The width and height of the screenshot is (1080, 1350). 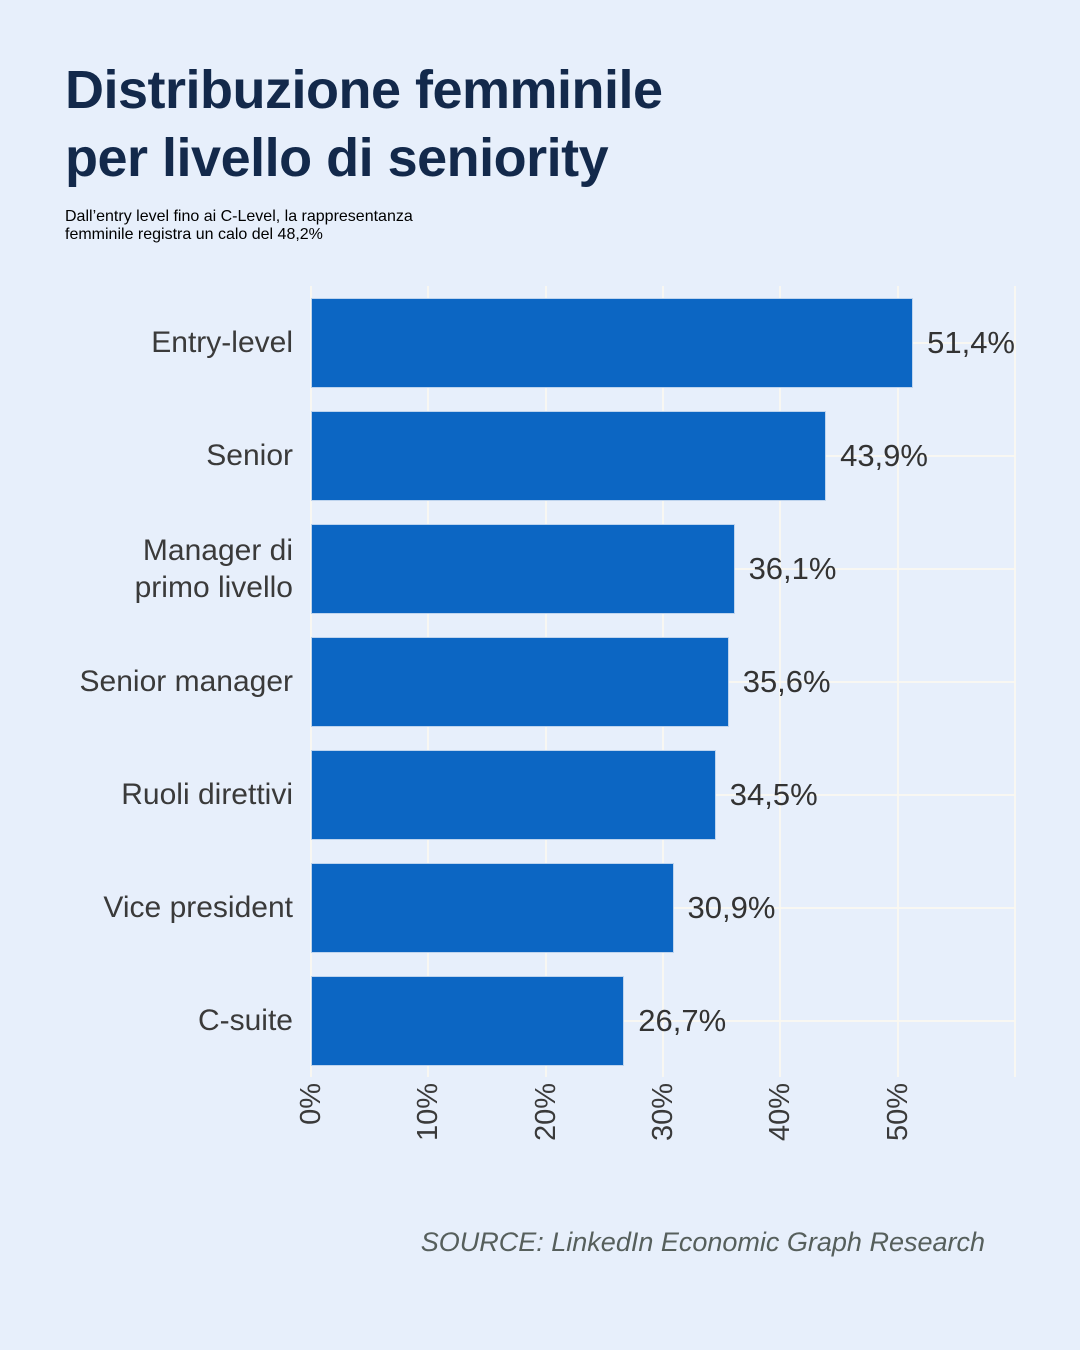 What do you see at coordinates (786, 681) in the screenshot?
I see `value-label: 35,6%` at bounding box center [786, 681].